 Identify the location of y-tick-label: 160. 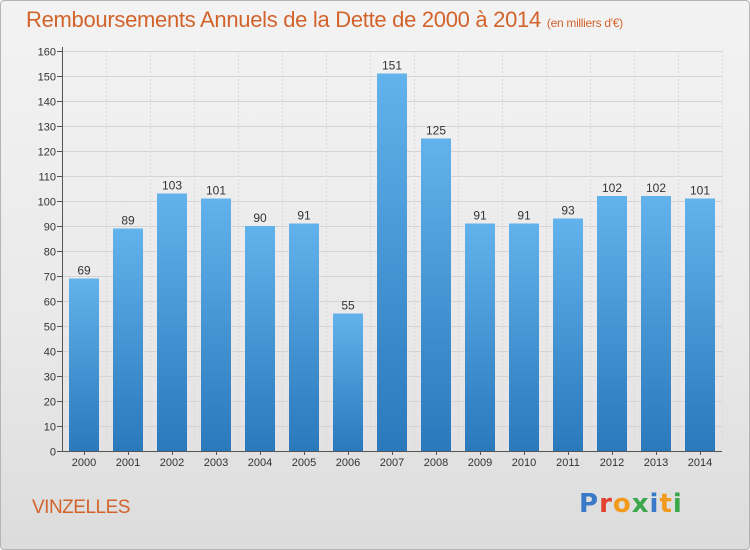
(47, 53).